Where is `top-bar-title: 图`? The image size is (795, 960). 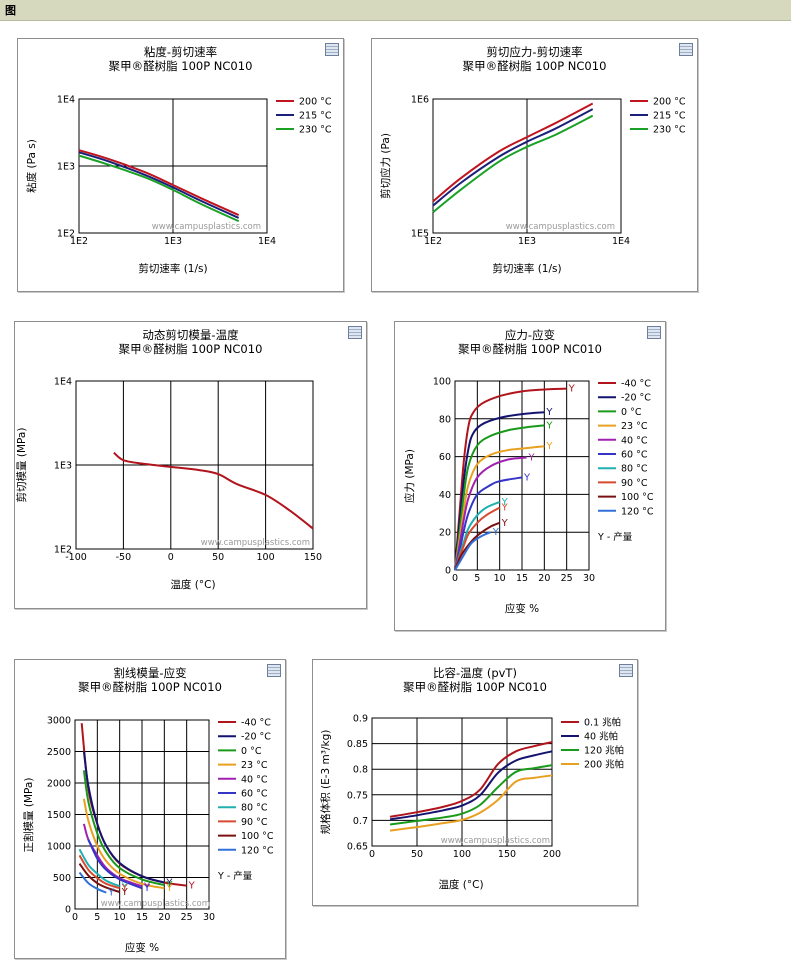
top-bar-title: 图 is located at coordinates (10, 10).